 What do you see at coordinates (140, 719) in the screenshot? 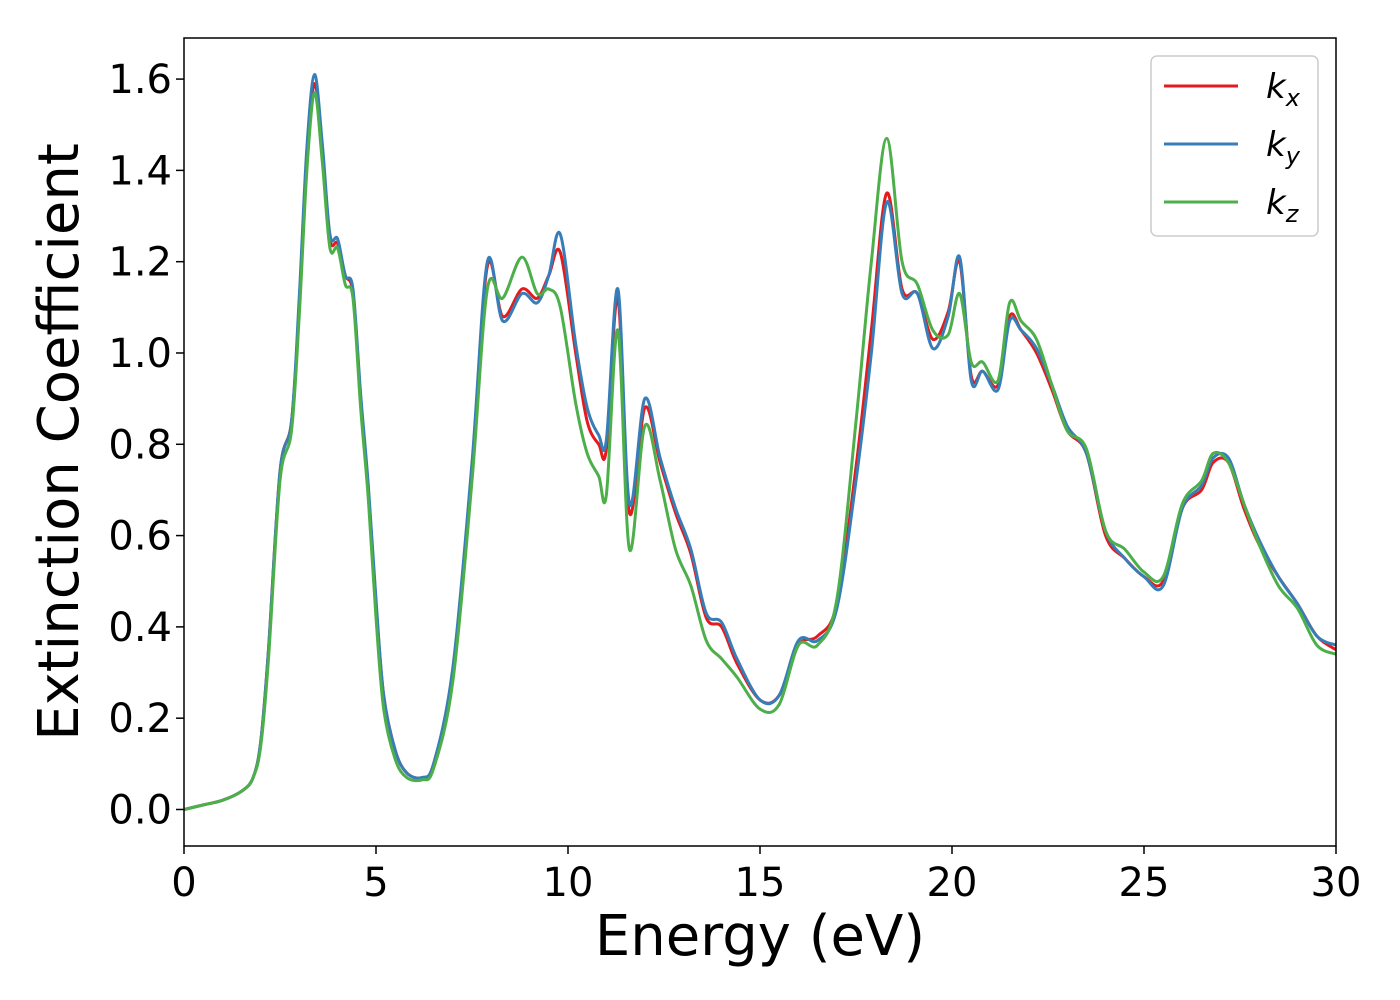
I see `y-tick-label: 0.2` at bounding box center [140, 719].